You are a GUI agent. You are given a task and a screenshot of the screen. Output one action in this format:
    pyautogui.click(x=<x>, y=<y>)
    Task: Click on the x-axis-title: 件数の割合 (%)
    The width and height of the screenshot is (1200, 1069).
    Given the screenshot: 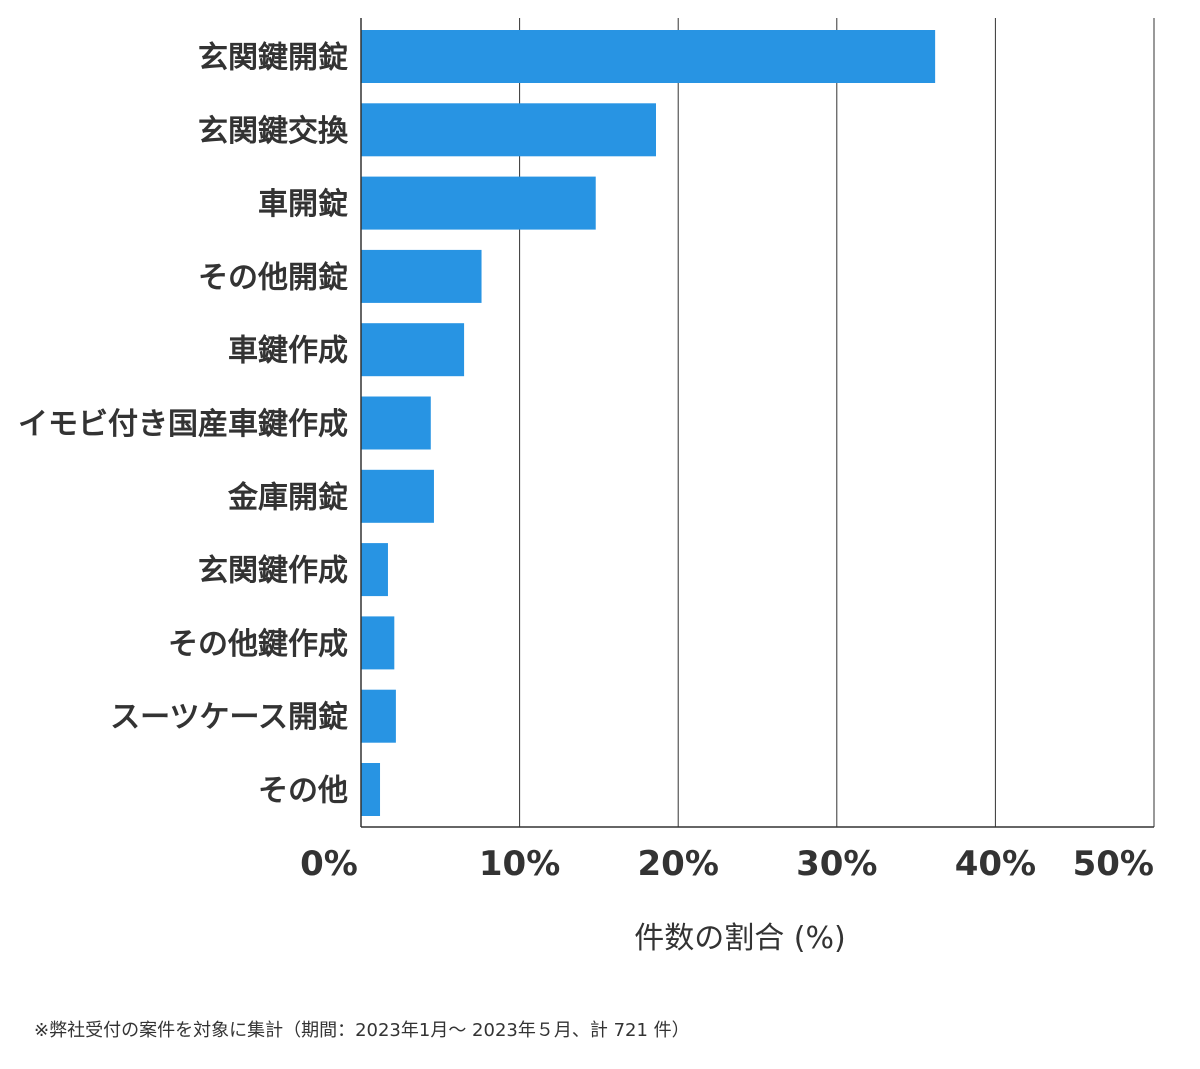 What is the action you would take?
    pyautogui.click(x=739, y=938)
    